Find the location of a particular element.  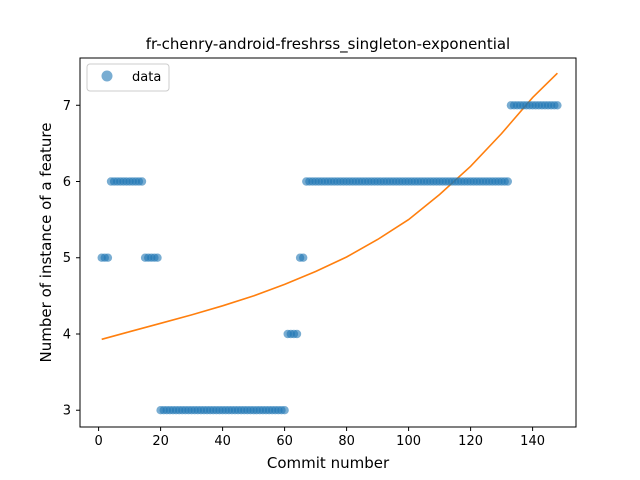

x-axis-title: Commit number is located at coordinates (328, 463).